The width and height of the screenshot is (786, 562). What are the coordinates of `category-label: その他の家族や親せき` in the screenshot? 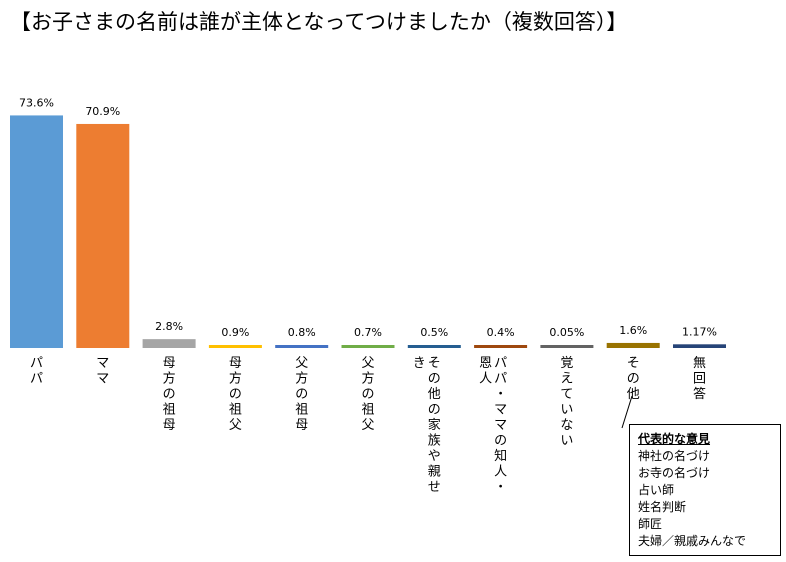 It's located at (427, 425).